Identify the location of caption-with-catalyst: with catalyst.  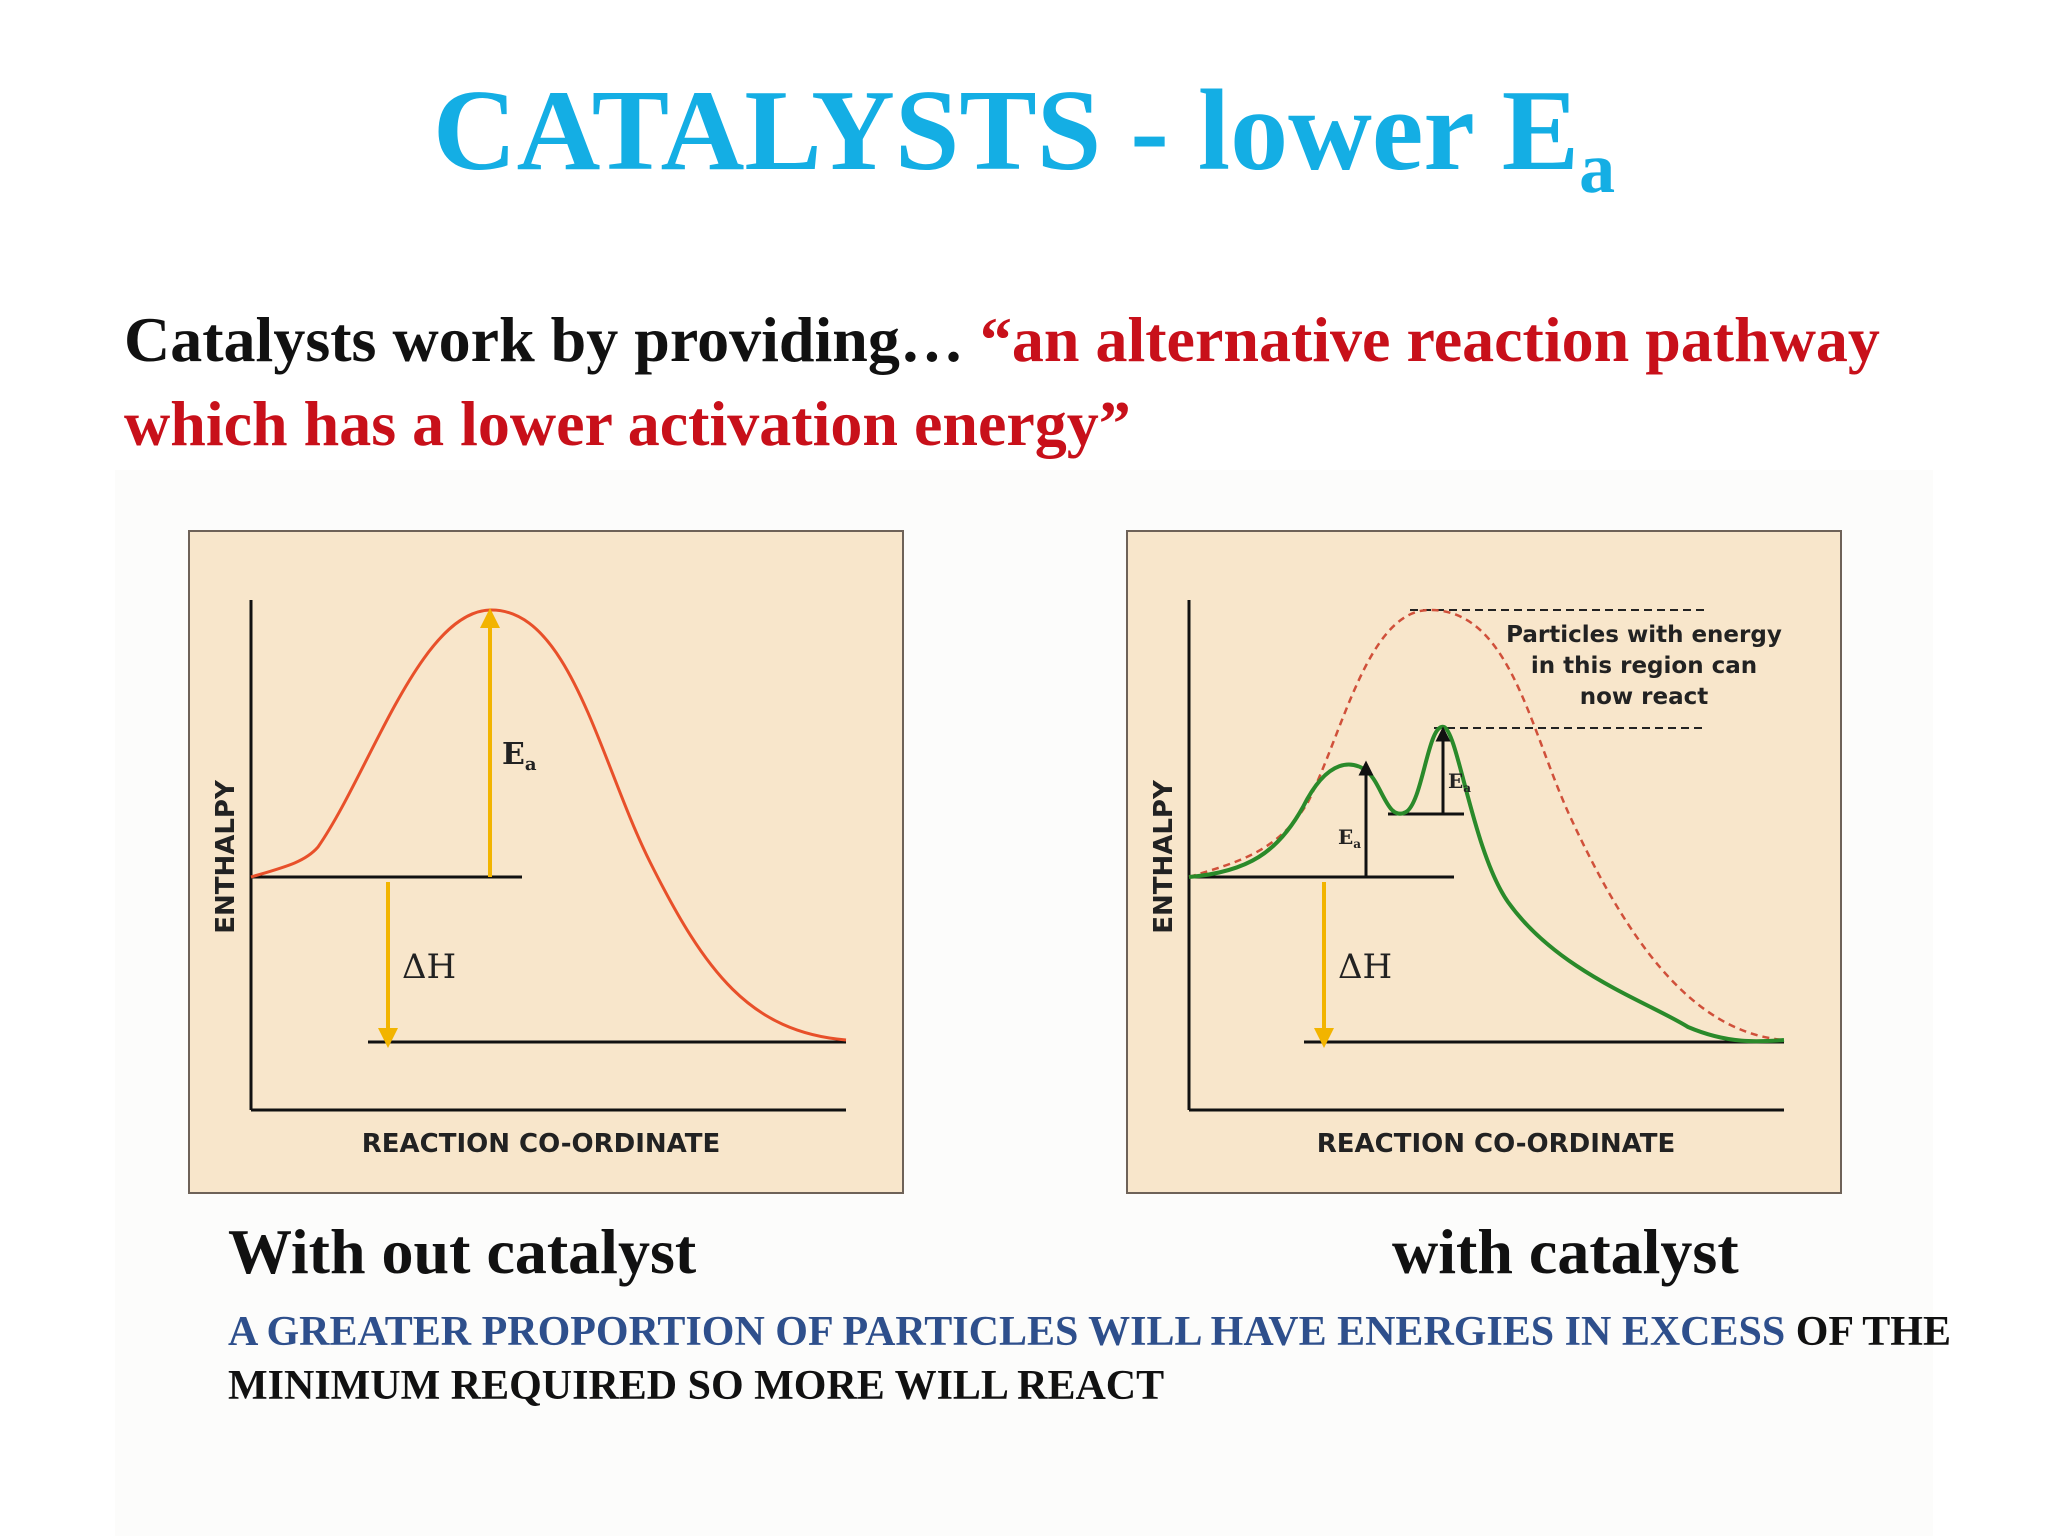
(1565, 1251).